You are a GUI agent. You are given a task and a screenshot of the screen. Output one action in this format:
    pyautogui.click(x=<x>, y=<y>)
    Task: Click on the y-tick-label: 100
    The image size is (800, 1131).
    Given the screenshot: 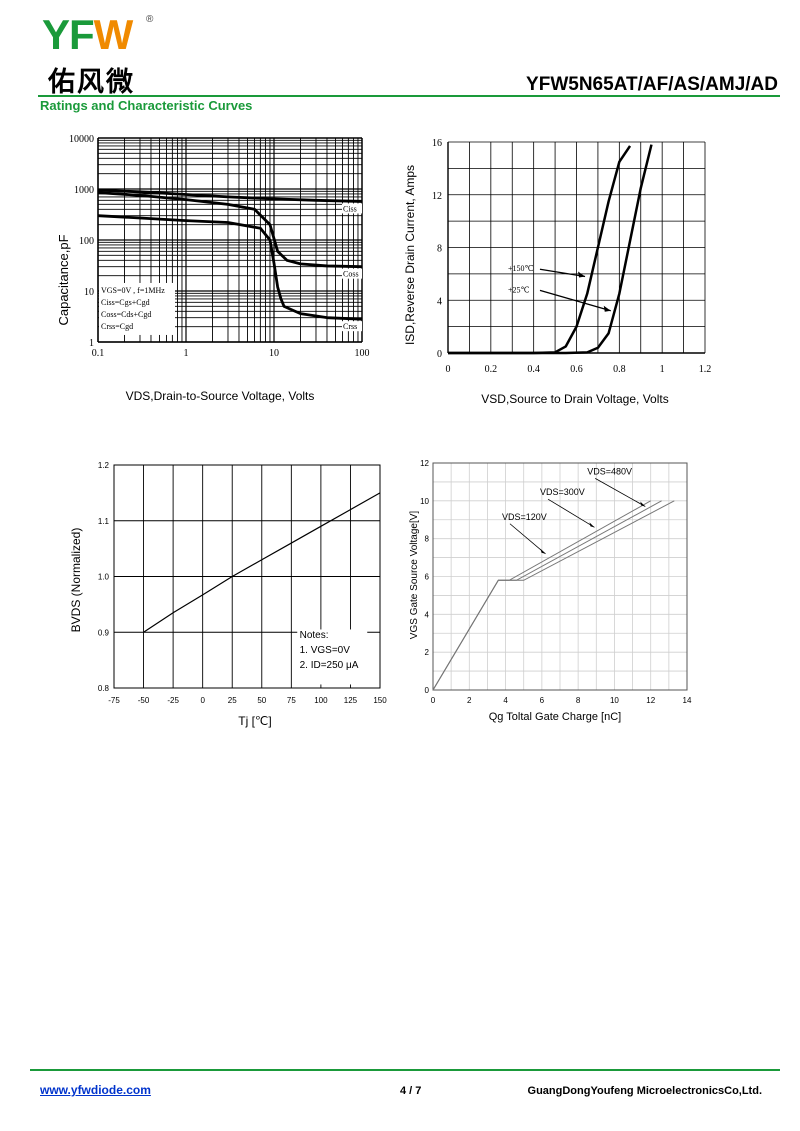 What is the action you would take?
    pyautogui.click(x=86, y=241)
    